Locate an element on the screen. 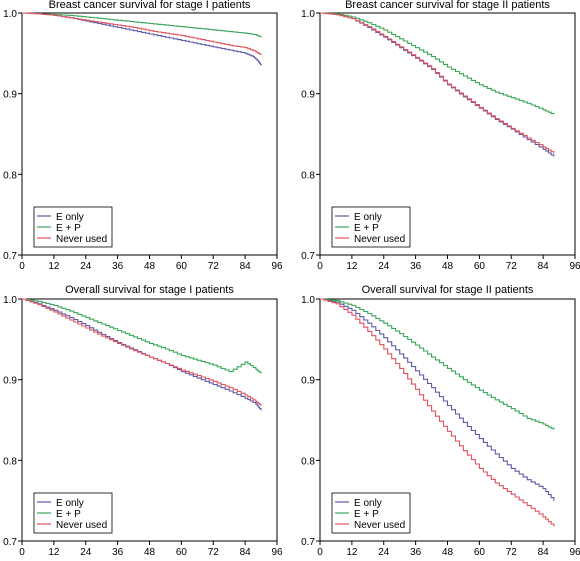 The width and height of the screenshot is (580, 561). chart-title: Overall survival for stage I patients is located at coordinates (149, 290).